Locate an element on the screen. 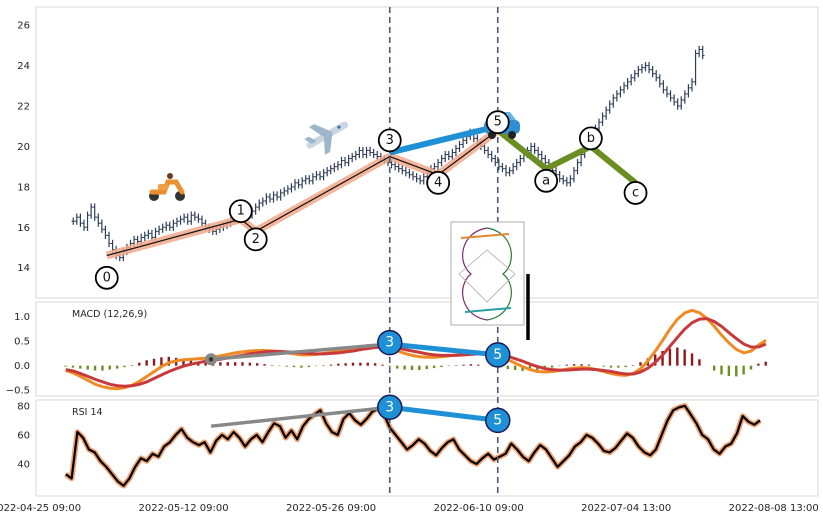 Image resolution: width=823 pixels, height=520 pixels. airplane-icon is located at coordinates (326, 138).